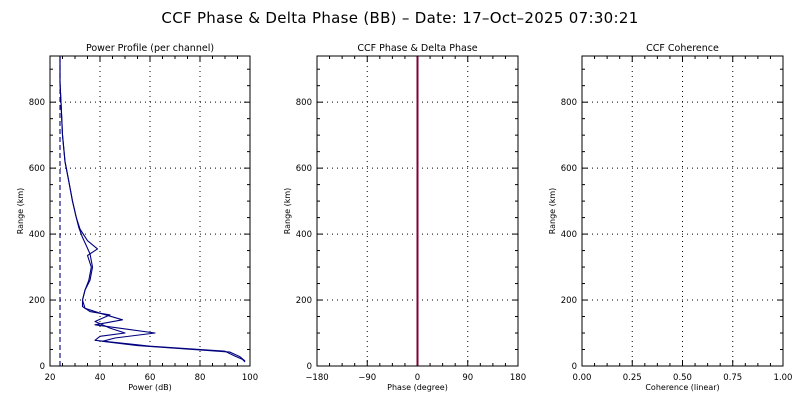 The image size is (800, 400). What do you see at coordinates (682, 378) in the screenshot?
I see `x-tick-label: 0.50` at bounding box center [682, 378].